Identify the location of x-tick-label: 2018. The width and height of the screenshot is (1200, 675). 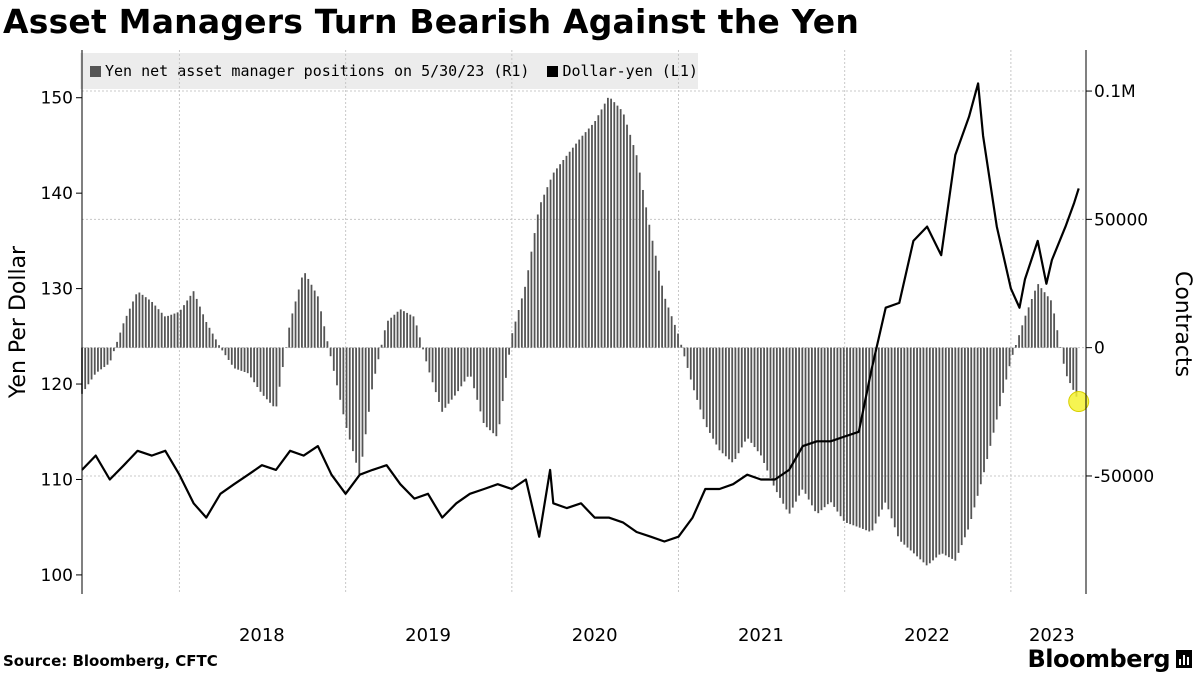
(262, 635).